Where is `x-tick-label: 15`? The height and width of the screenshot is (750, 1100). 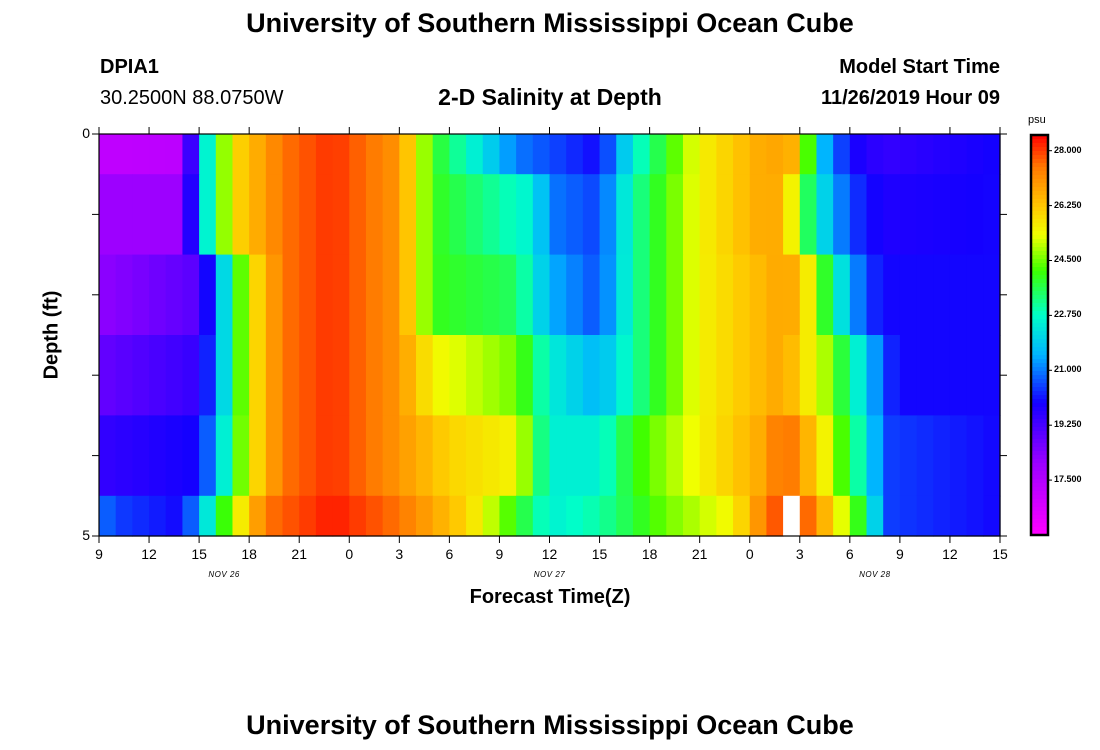
x-tick-label: 15 is located at coordinates (1000, 554).